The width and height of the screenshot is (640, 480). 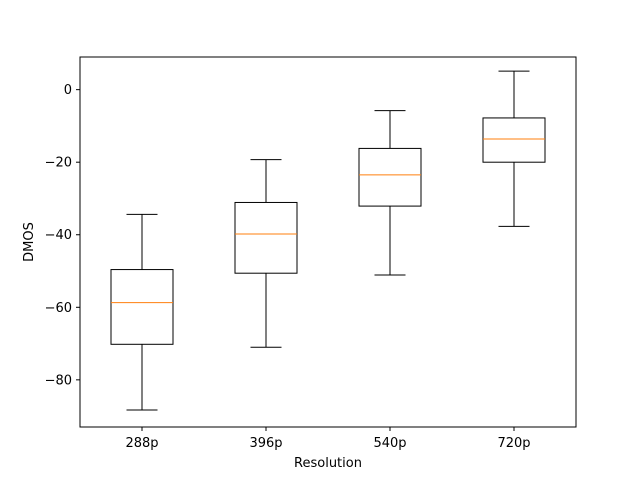 What do you see at coordinates (389, 443) in the screenshot?
I see `x-tick-label: 540p` at bounding box center [389, 443].